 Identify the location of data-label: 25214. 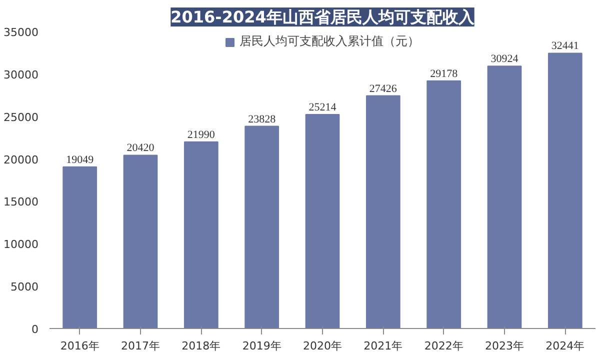
(322, 108).